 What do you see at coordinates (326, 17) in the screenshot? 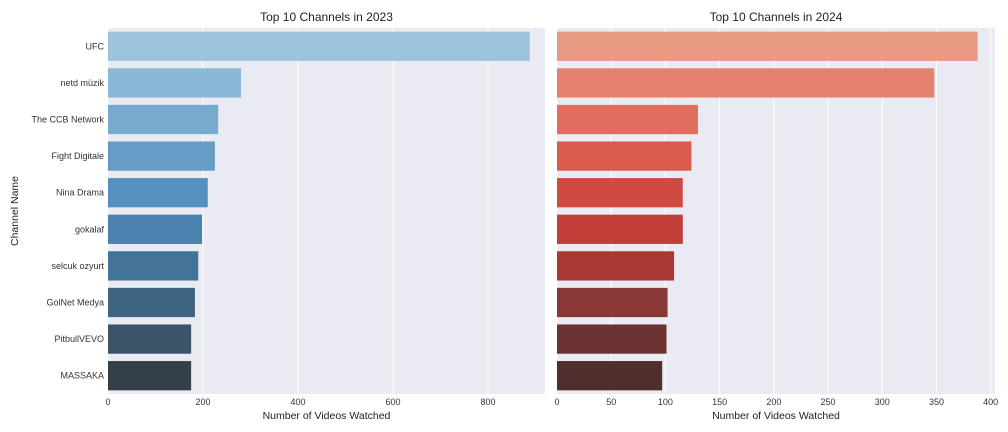
I see `chart-title: Top 10 Channels in 2023` at bounding box center [326, 17].